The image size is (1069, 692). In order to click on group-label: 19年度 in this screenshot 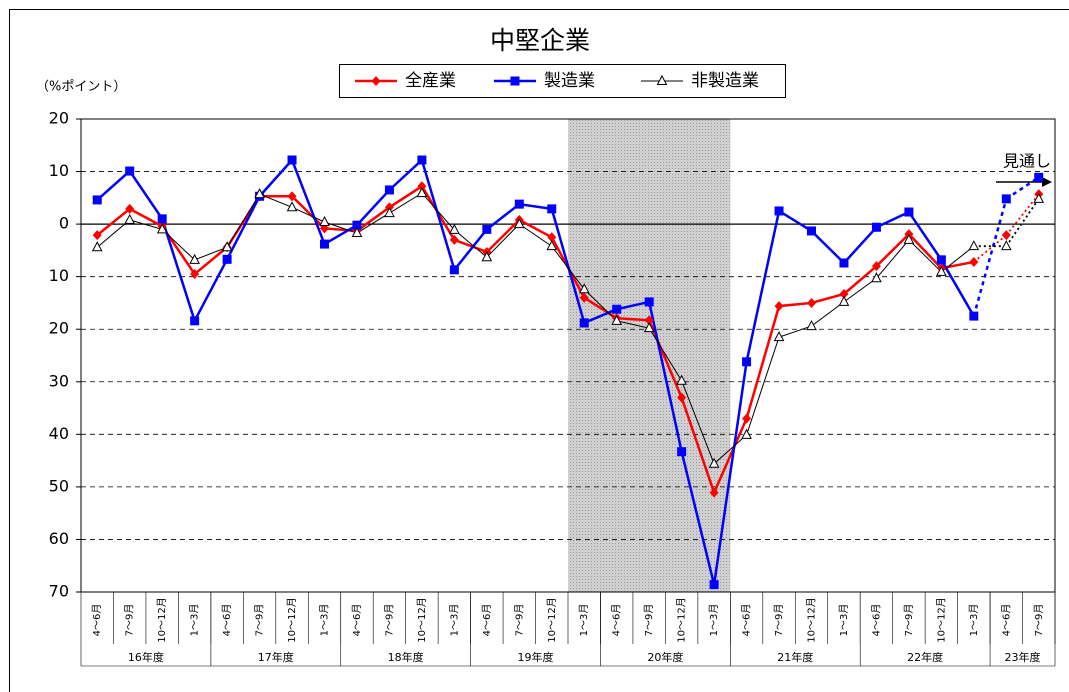, I will do `click(536, 657)`.